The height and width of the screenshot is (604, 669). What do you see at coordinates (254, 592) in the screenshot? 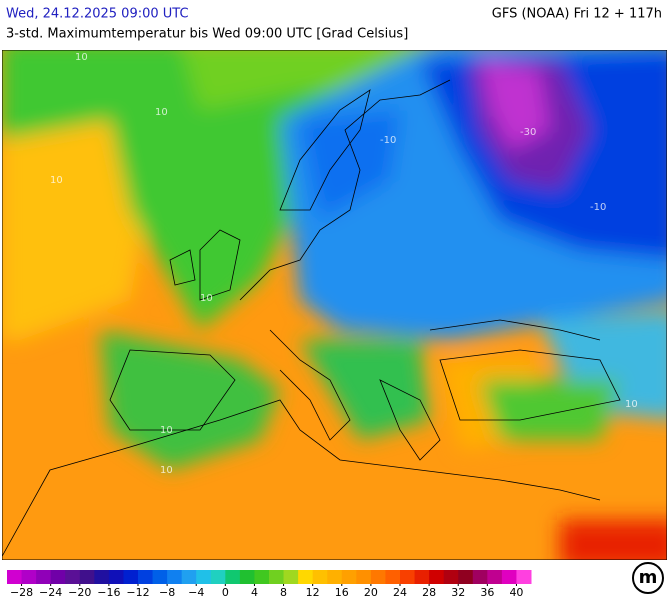
I see `legend-tick-label: 4` at bounding box center [254, 592].